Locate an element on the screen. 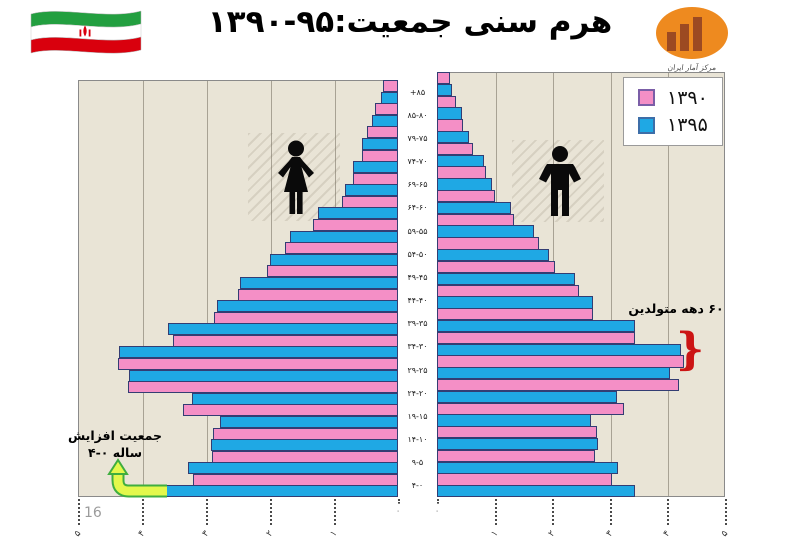  axis-tick-label: ۳ is located at coordinates (610, 534).